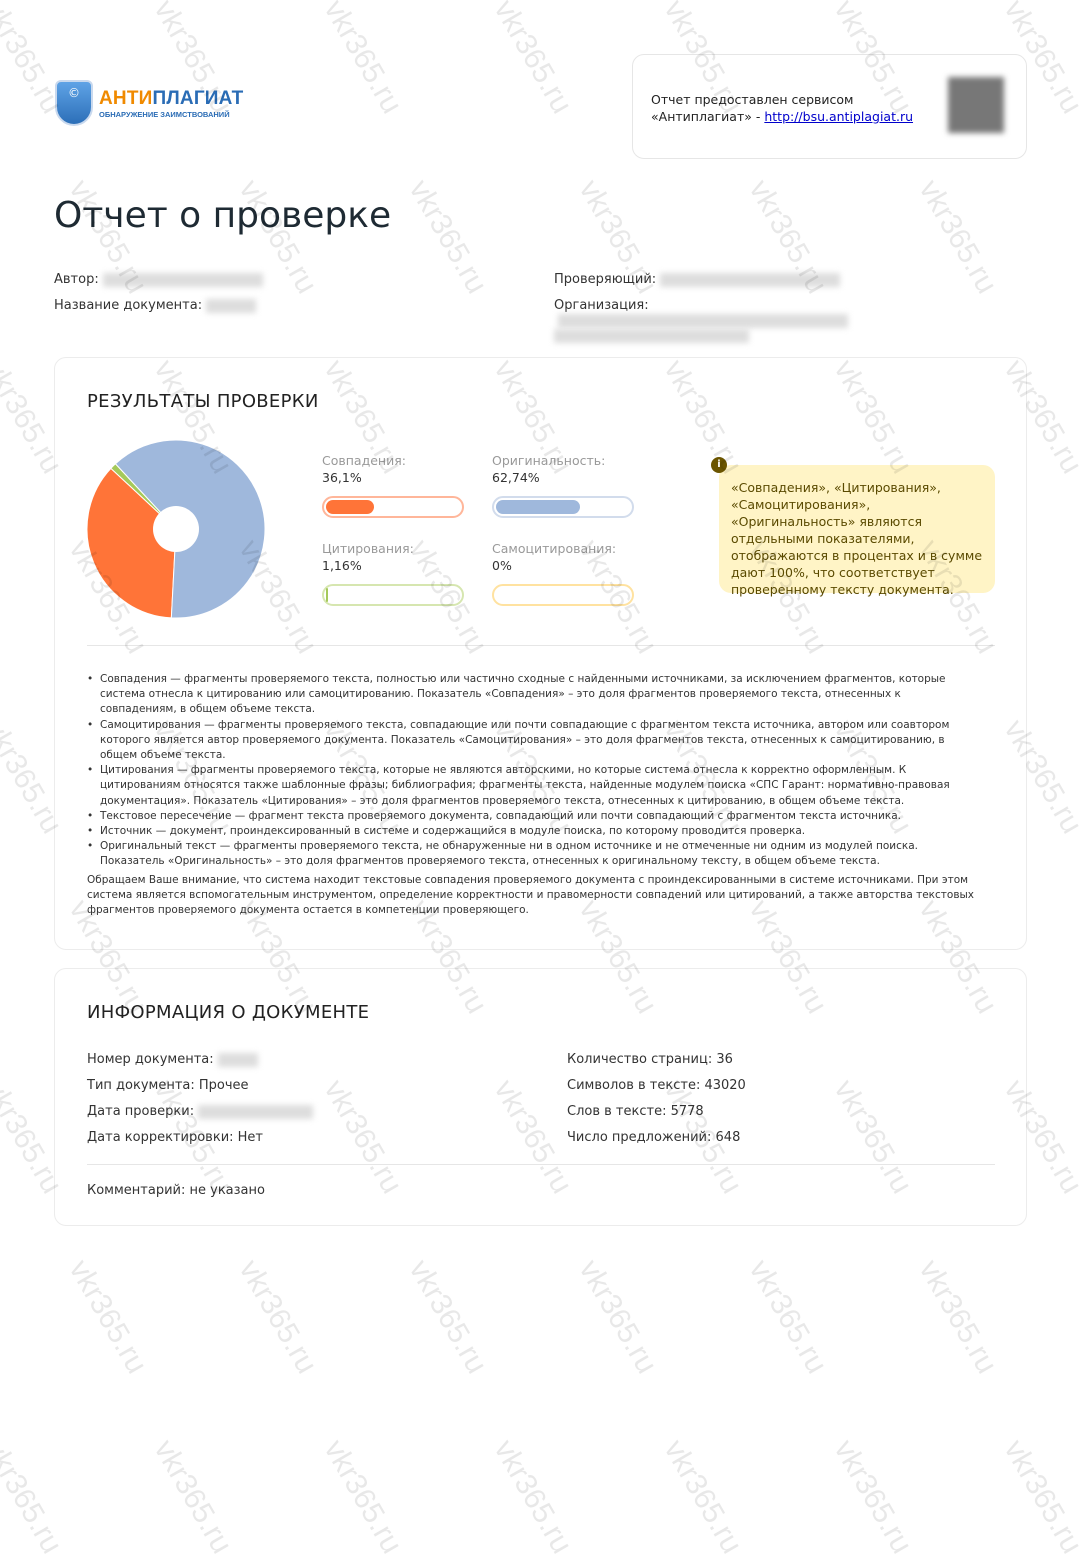  I want to click on correction-date: Дата корректировки: Нет, so click(175, 1137).